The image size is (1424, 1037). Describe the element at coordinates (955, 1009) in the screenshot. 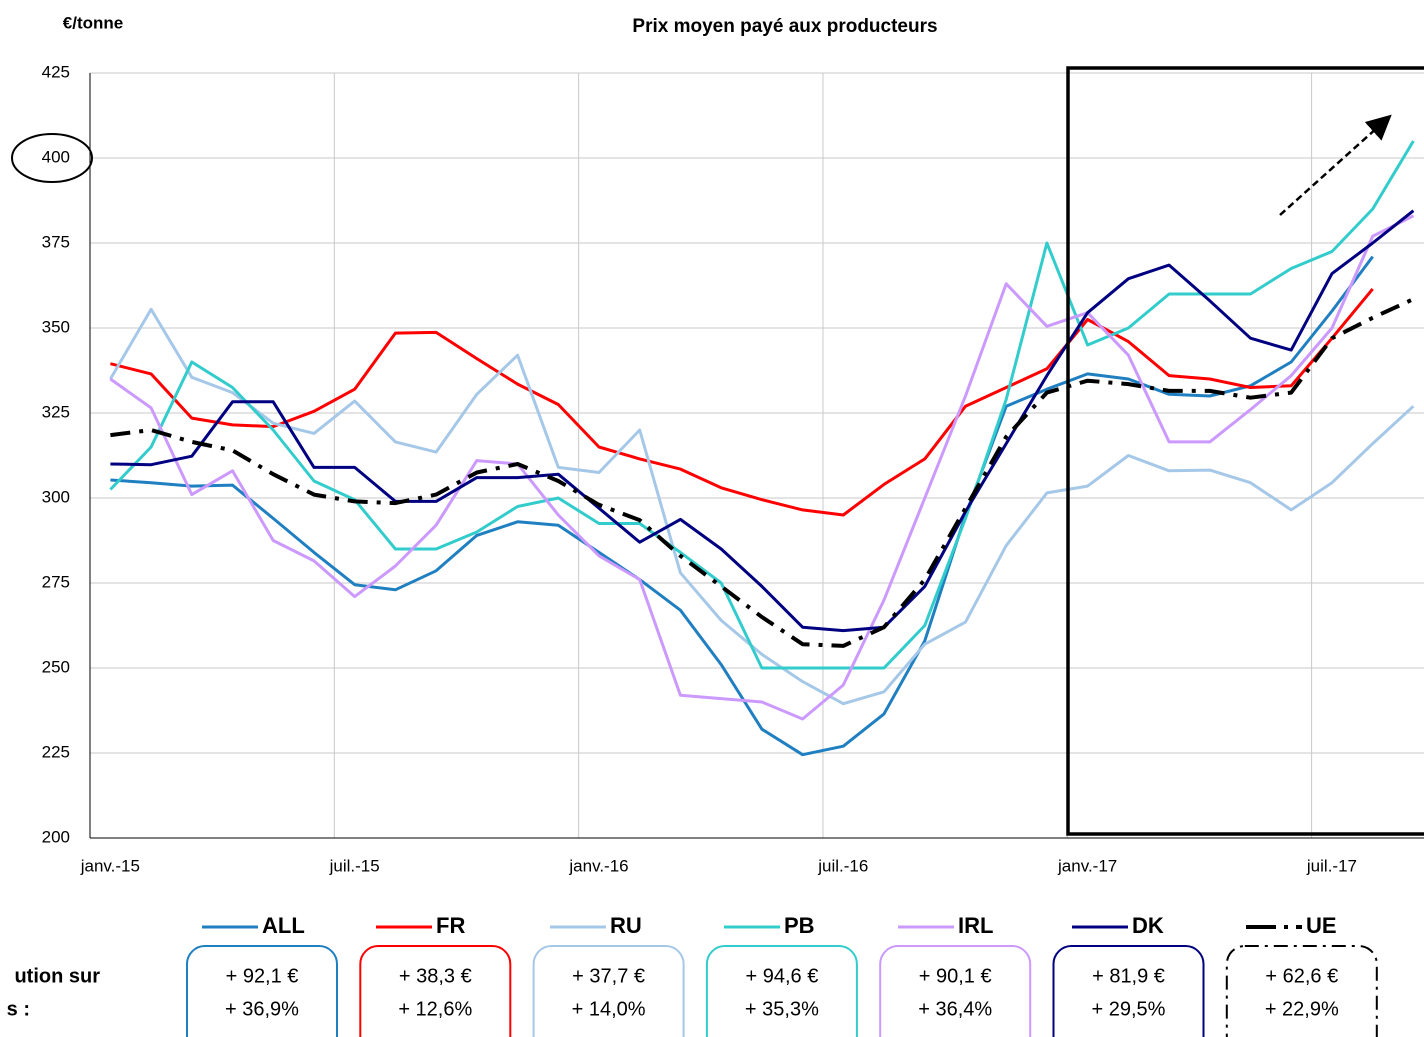

I see `variation-percent: + 36,4%` at that location.